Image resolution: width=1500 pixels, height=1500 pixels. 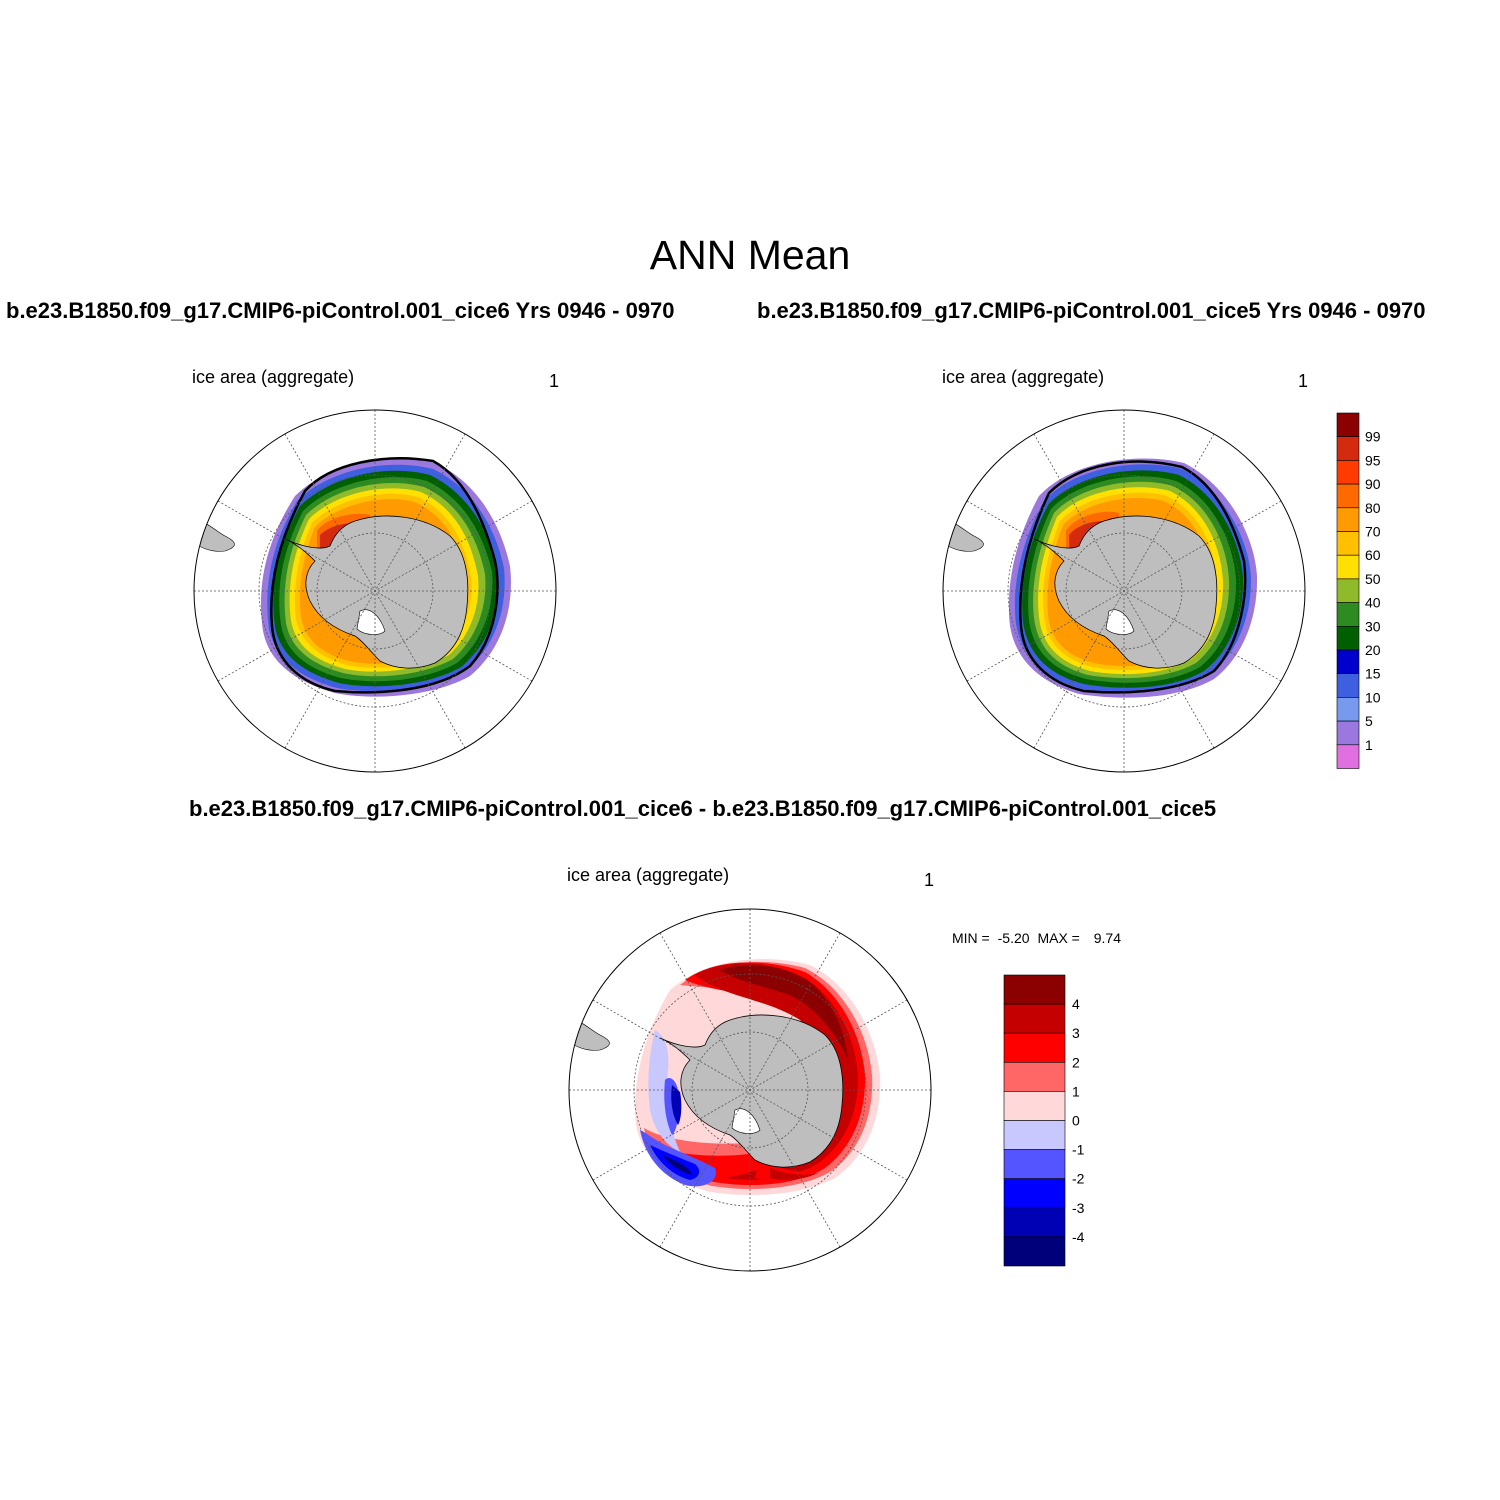 I want to click on concentration-legend-label-1: 95, so click(x=1373, y=460).